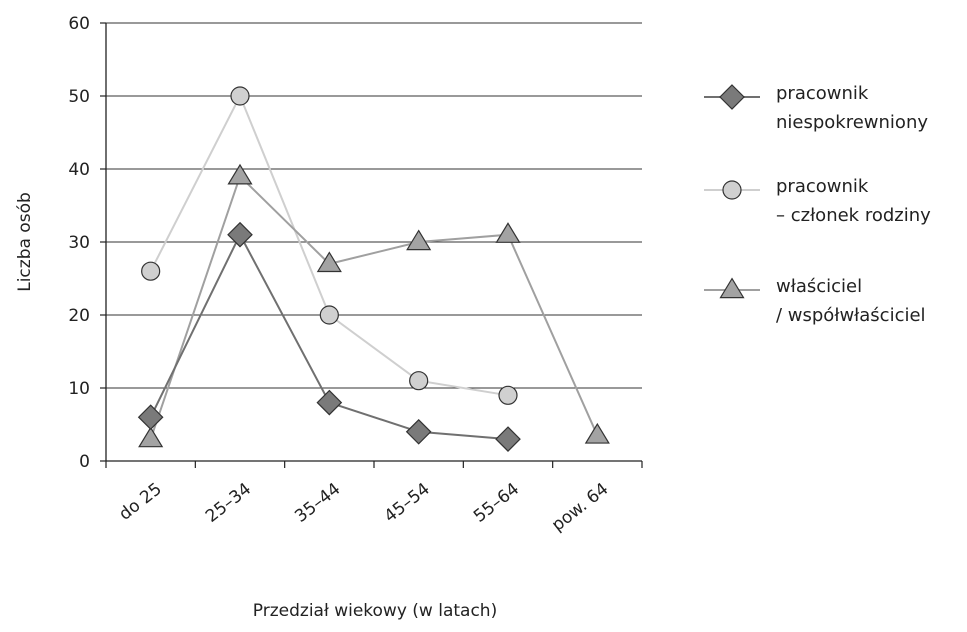  What do you see at coordinates (140, 501) in the screenshot?
I see `x-tick-label: do 25` at bounding box center [140, 501].